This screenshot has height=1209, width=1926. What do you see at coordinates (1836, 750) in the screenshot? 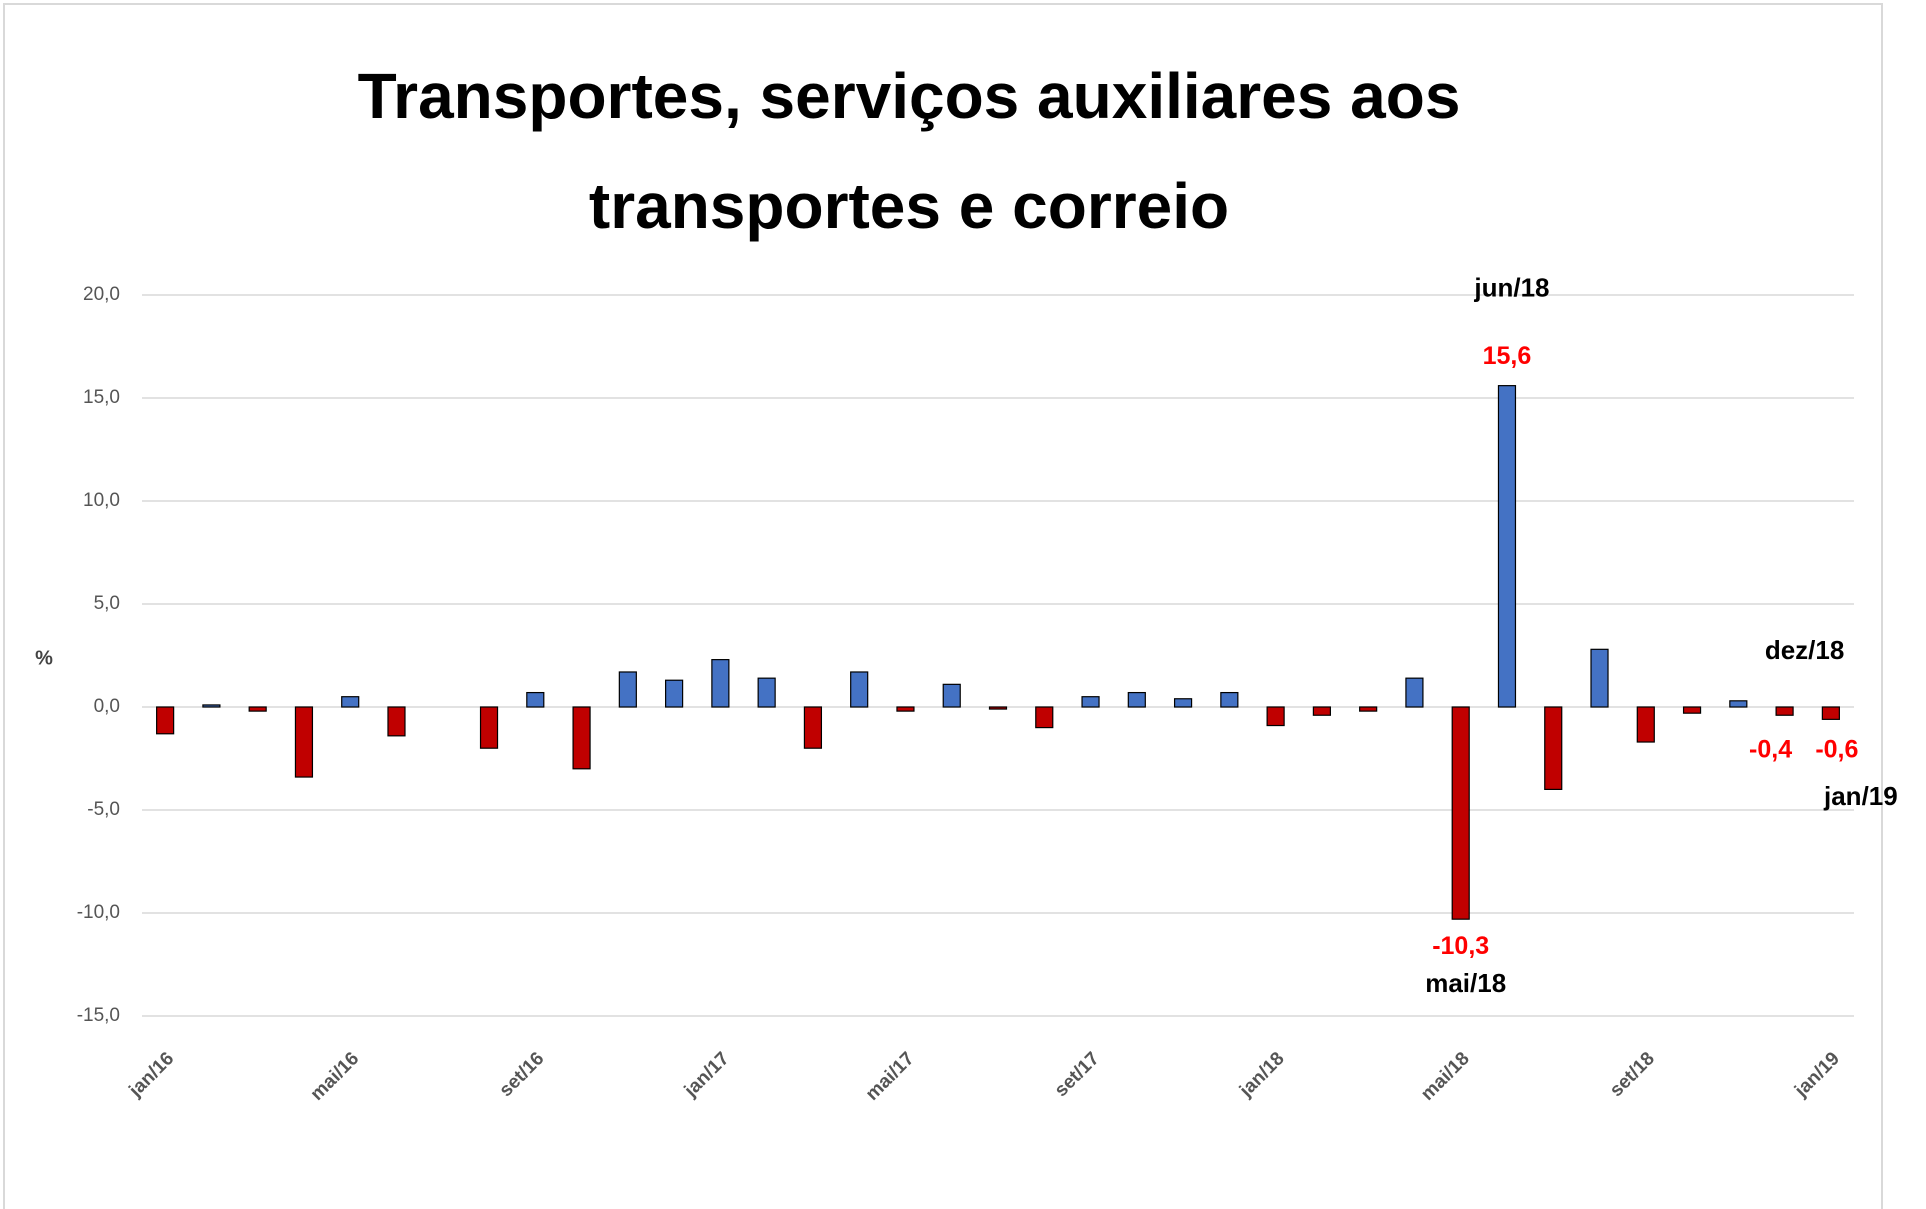
I see `value-label: -0,6` at bounding box center [1836, 750].